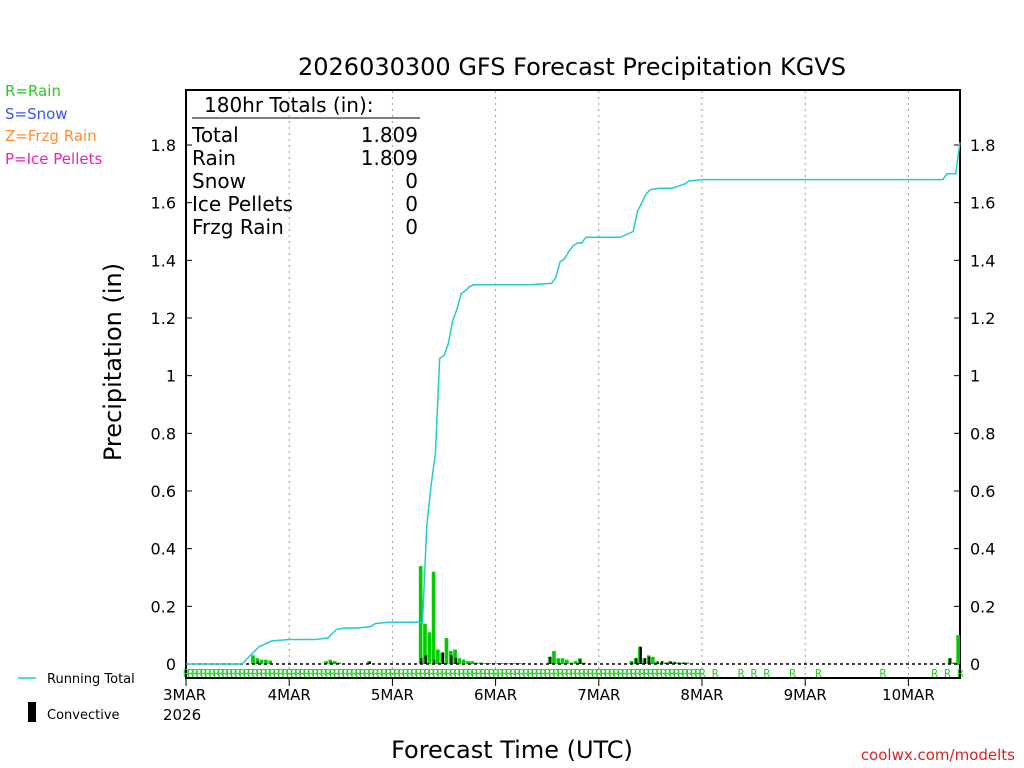  What do you see at coordinates (605, 614) in the screenshot?
I see `rain-bars` at bounding box center [605, 614].